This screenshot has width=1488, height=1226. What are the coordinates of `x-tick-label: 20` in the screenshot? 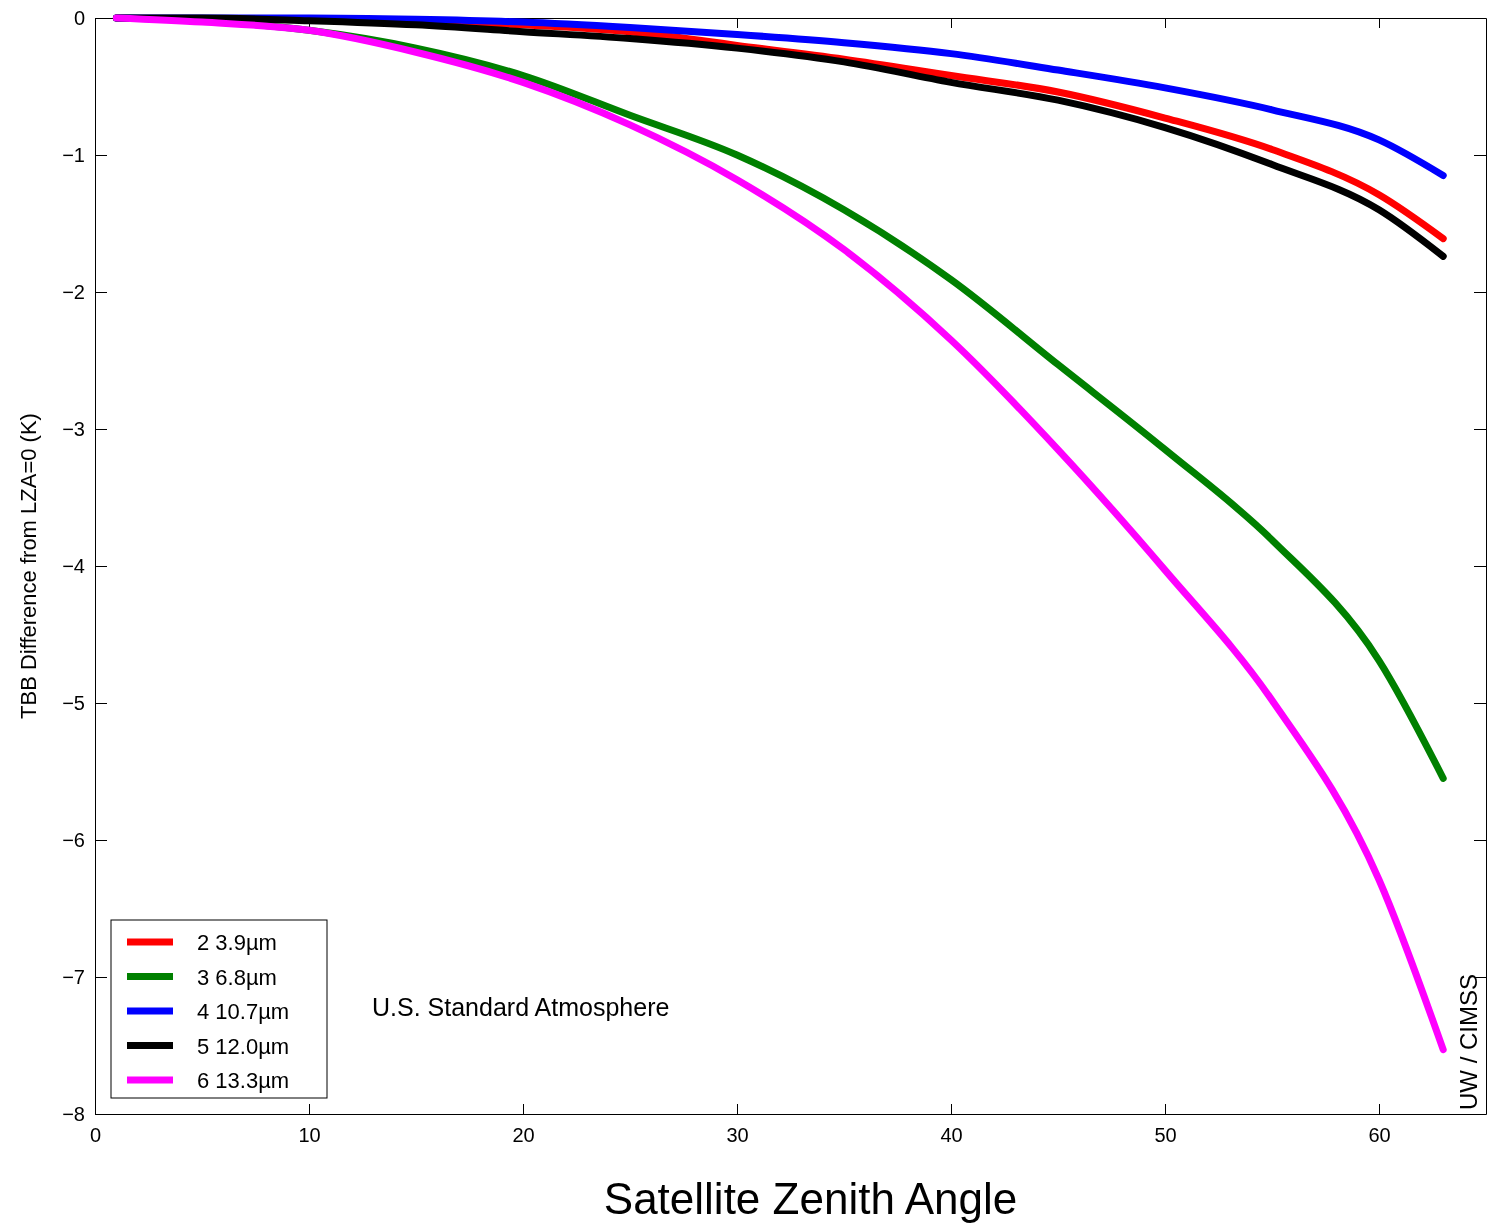 It's located at (523, 1135).